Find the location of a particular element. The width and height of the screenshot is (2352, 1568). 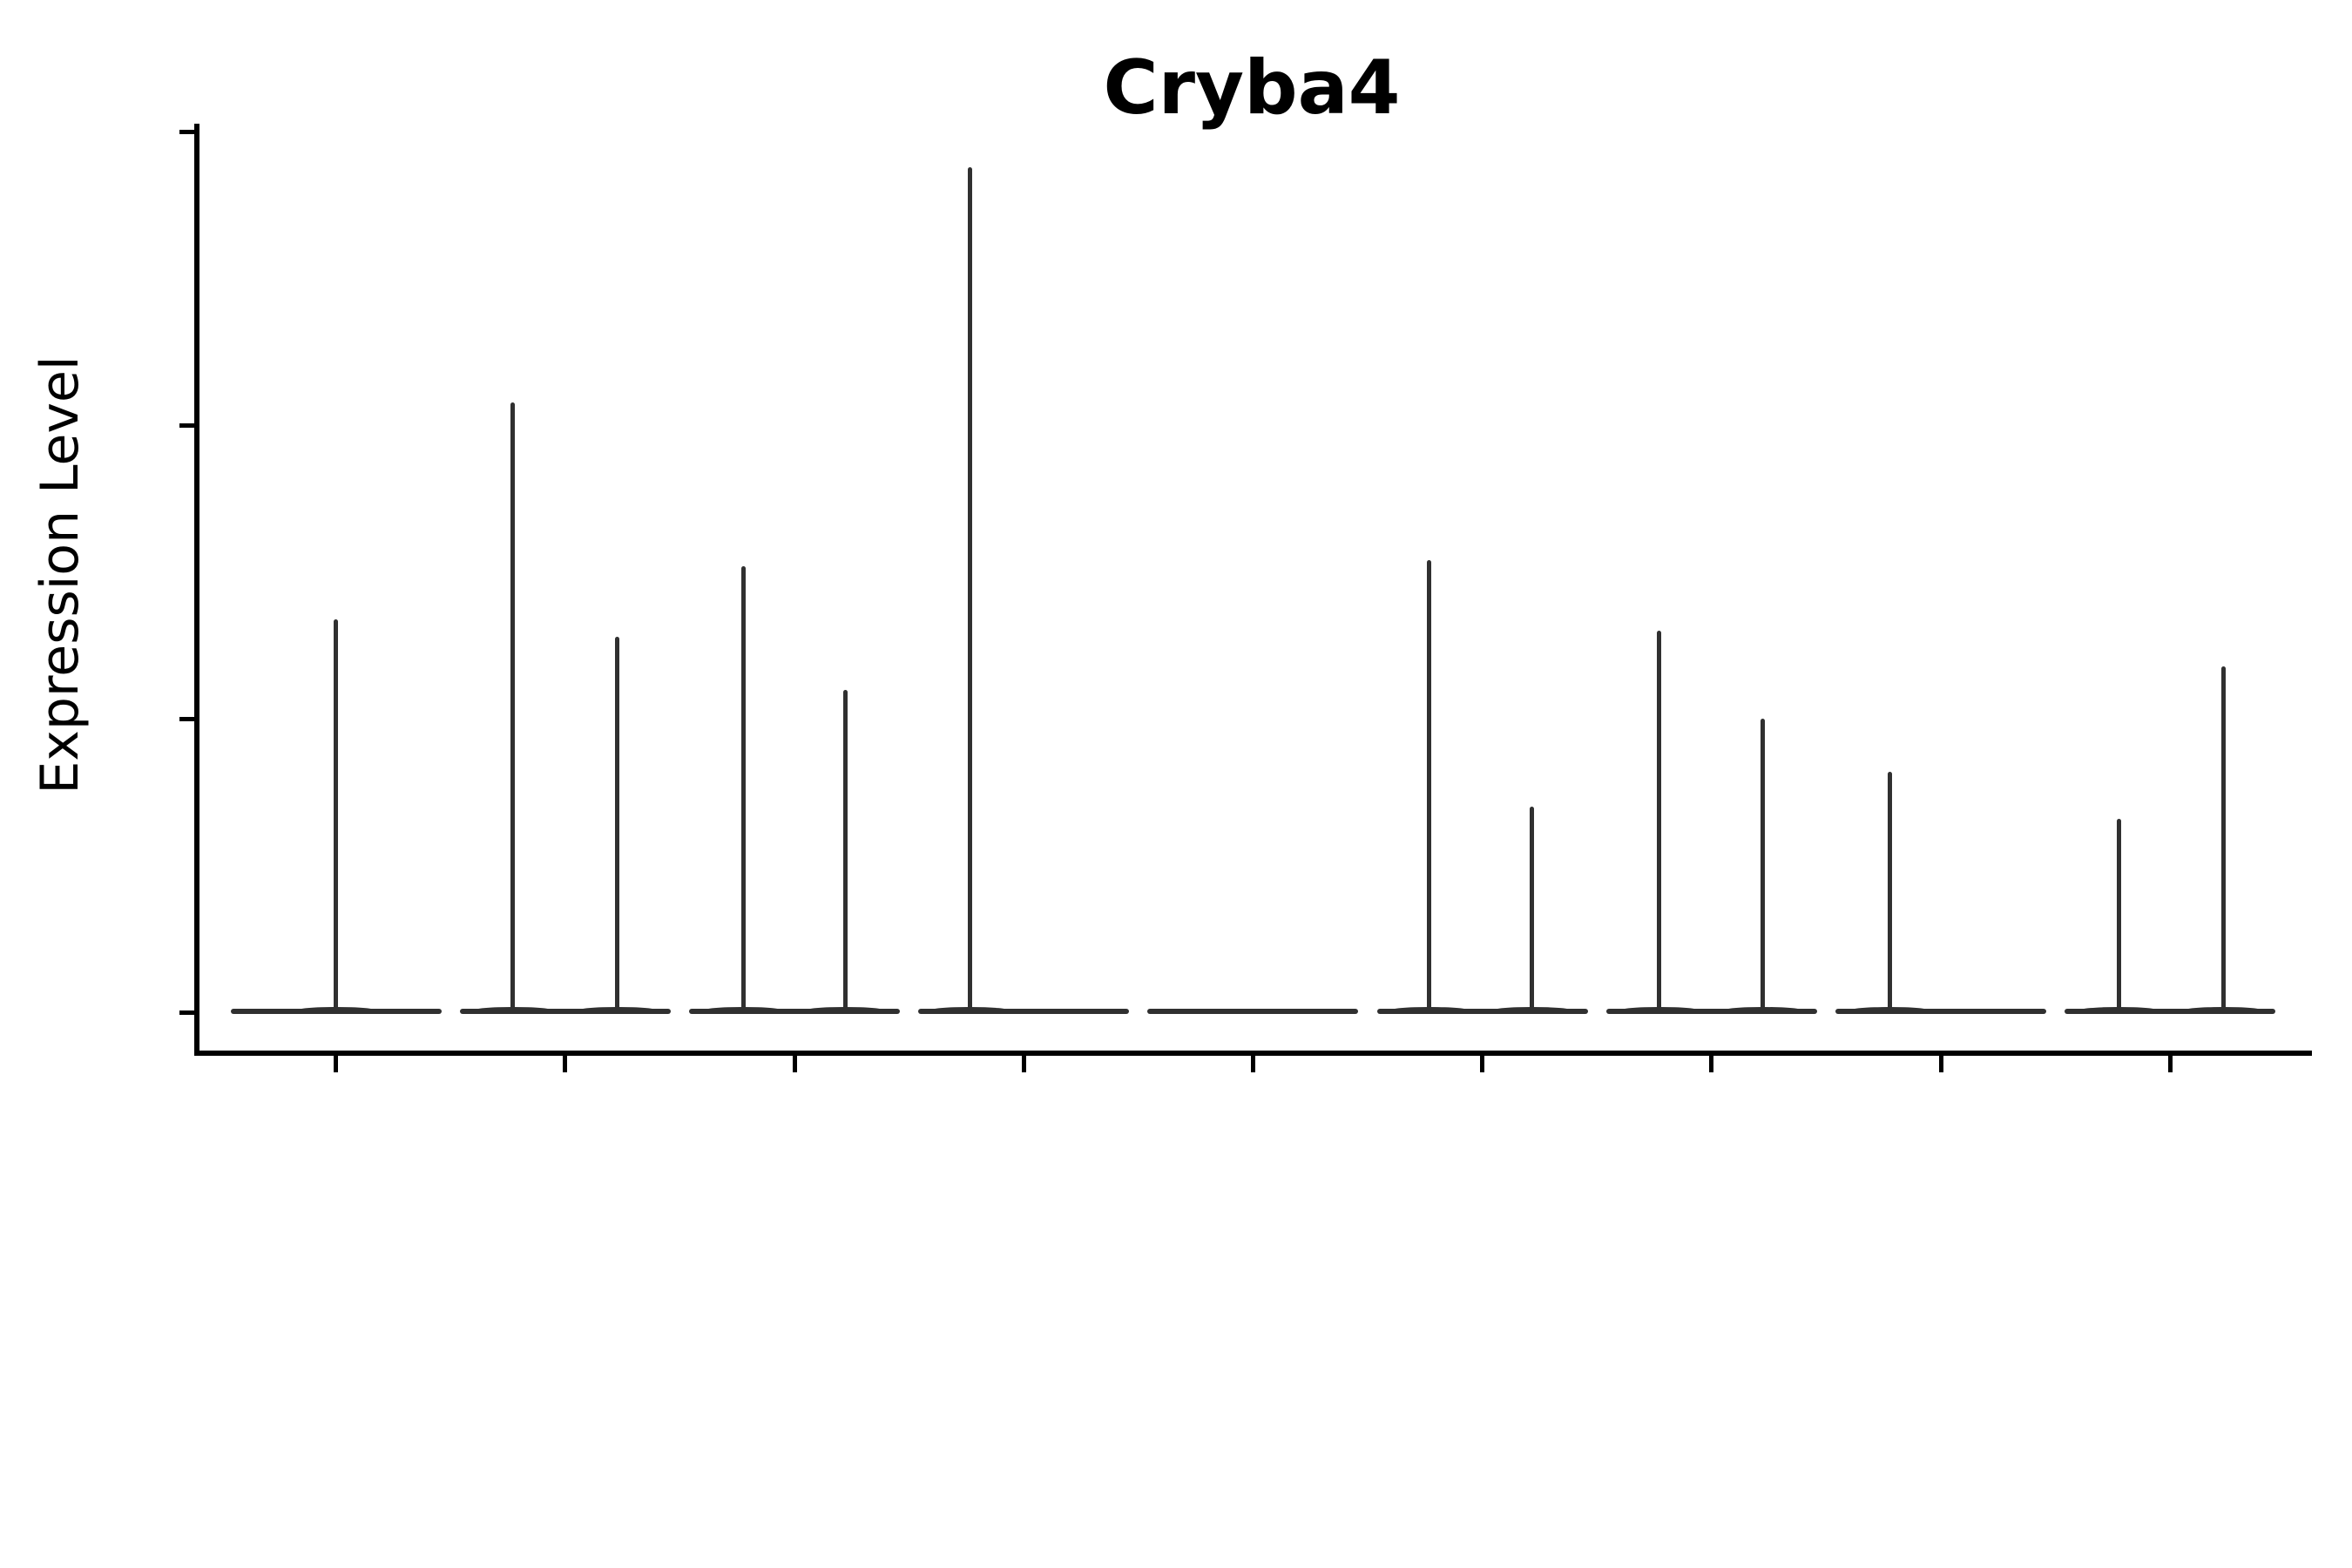

y-axis-label: Expression Level is located at coordinates (61, 574).